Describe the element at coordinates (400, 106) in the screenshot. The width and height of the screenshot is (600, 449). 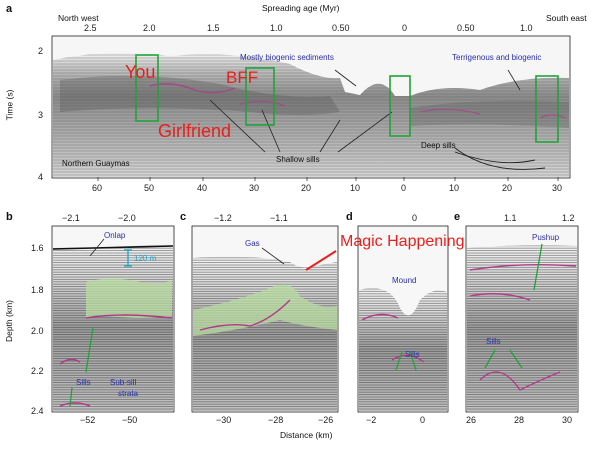
I see `green-box-center` at that location.